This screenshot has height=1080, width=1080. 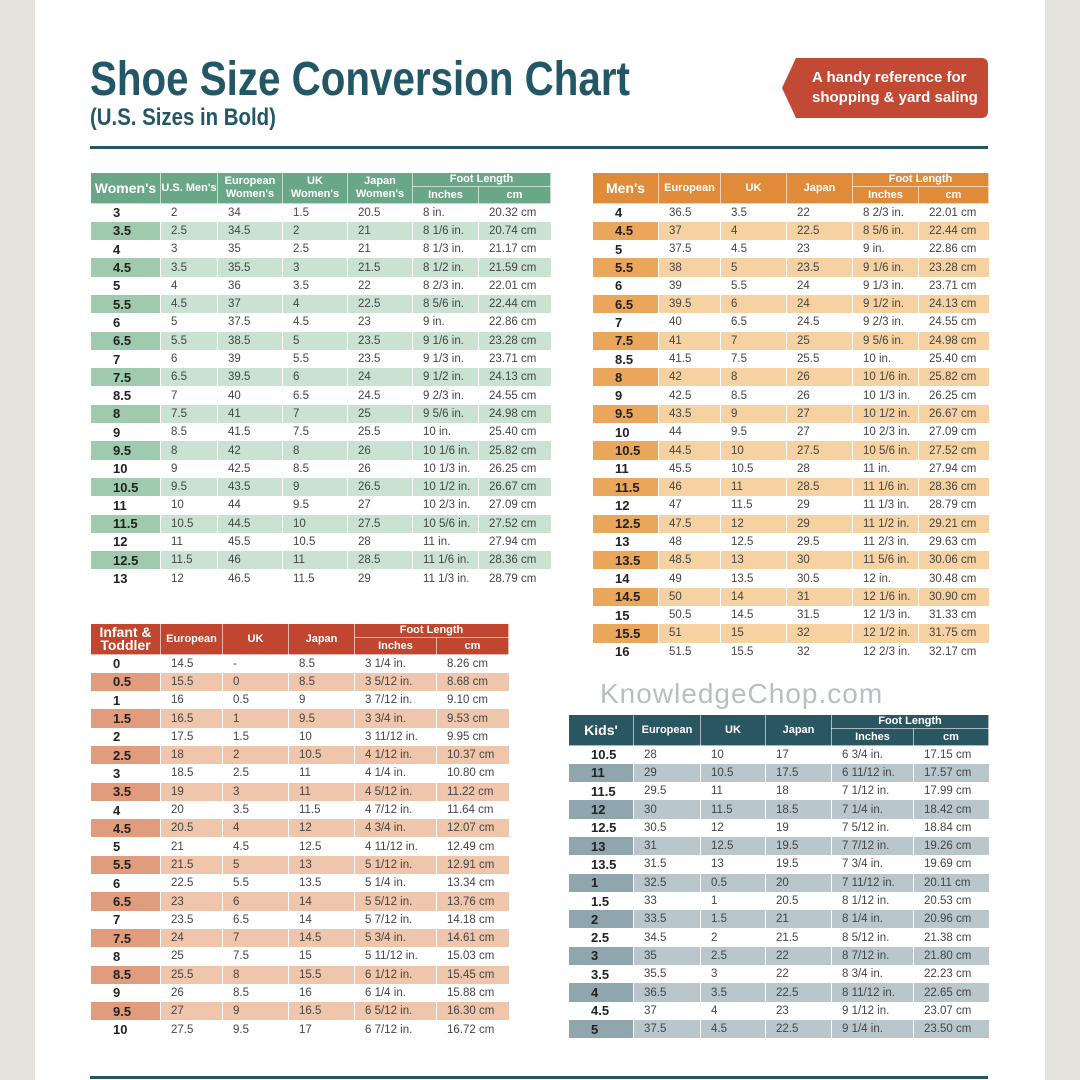 What do you see at coordinates (953, 615) in the screenshot?
I see `size-cell: 31.33 cm` at bounding box center [953, 615].